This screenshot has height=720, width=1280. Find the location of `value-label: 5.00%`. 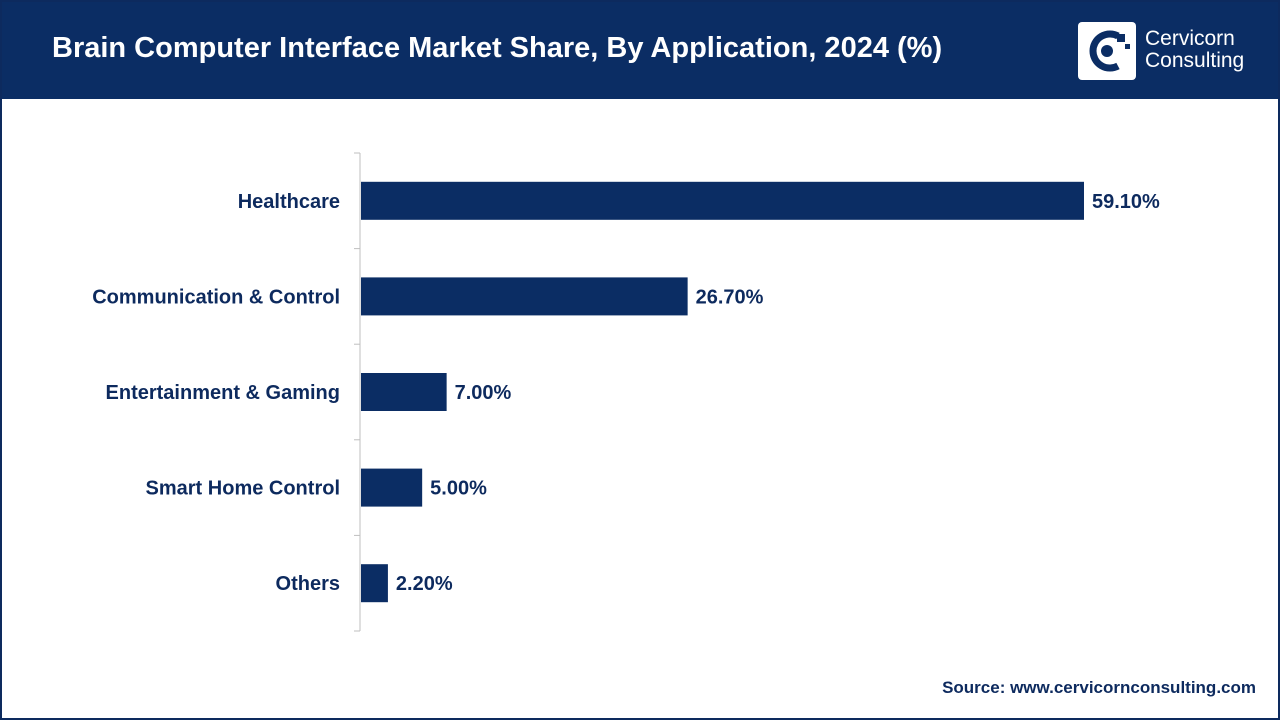

value-label: 5.00% is located at coordinates (458, 489).